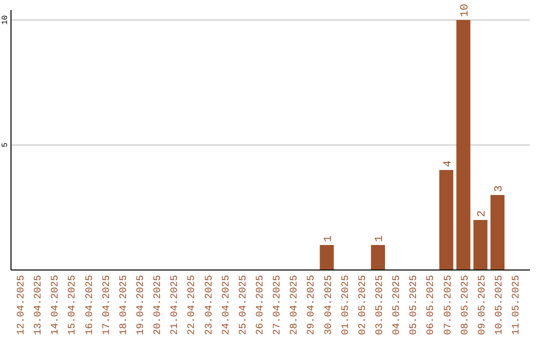  I want to click on x-tick-label: 21.04.2025, so click(176, 305).